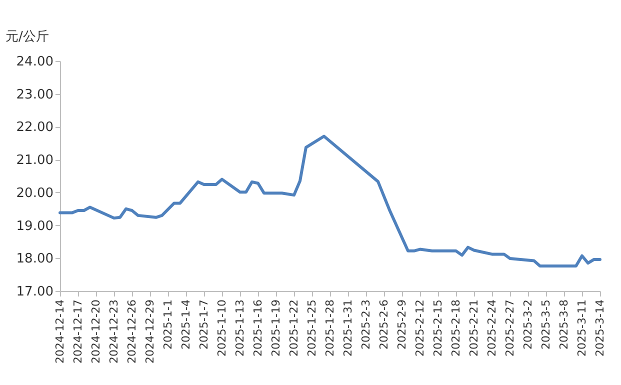 The image size is (621, 385). What do you see at coordinates (35, 94) in the screenshot?
I see `y-tick-label: 23.00` at bounding box center [35, 94].